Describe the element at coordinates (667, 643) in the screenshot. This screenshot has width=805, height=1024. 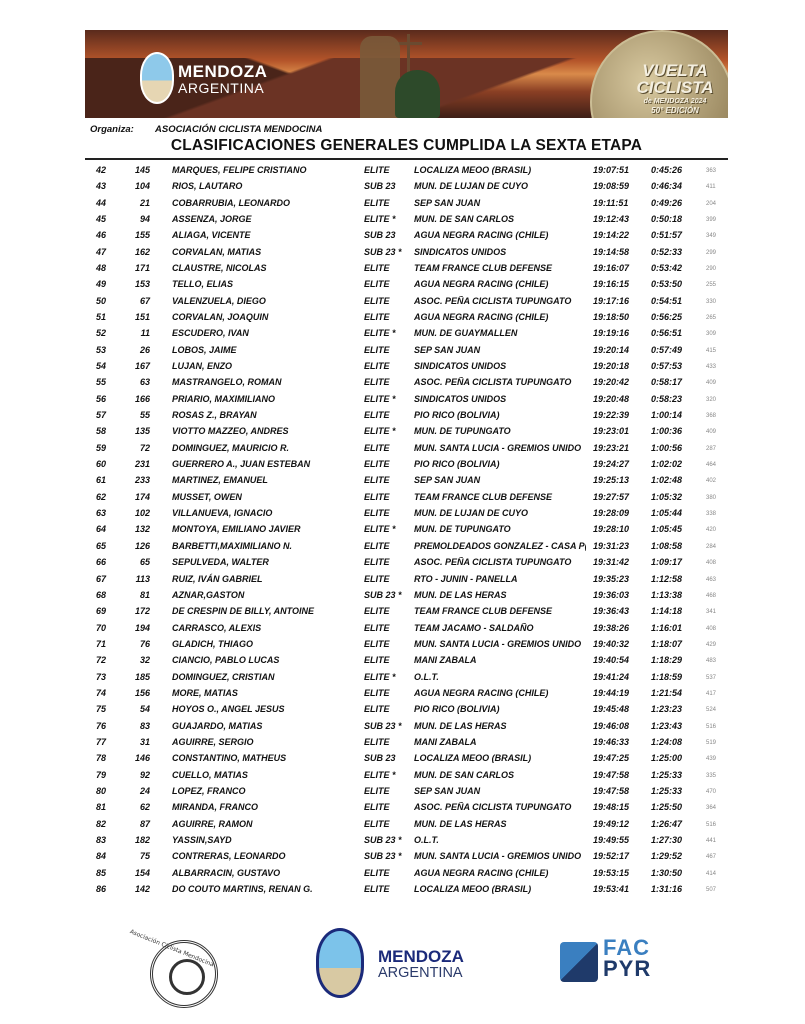
I see `cell-gap: 1:18:07` at that location.